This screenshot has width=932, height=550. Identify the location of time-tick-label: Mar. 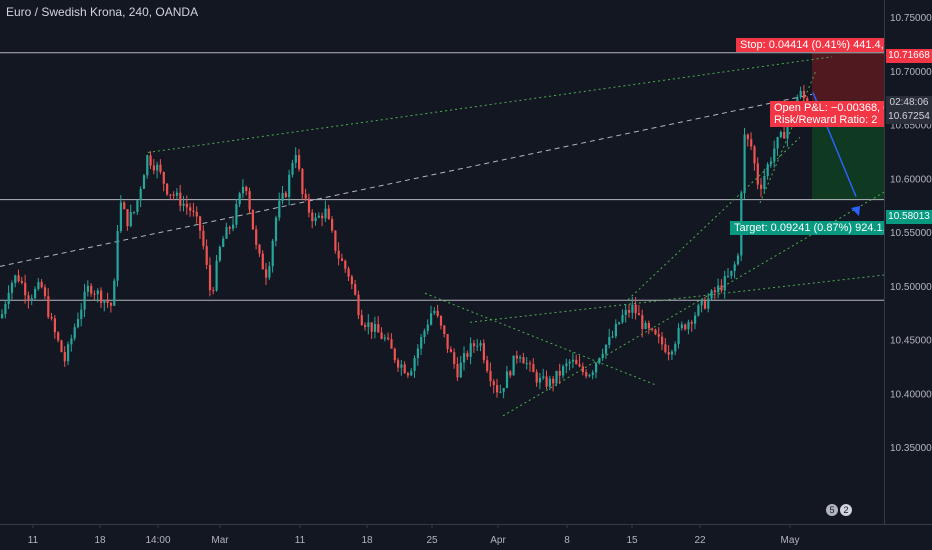
(220, 540).